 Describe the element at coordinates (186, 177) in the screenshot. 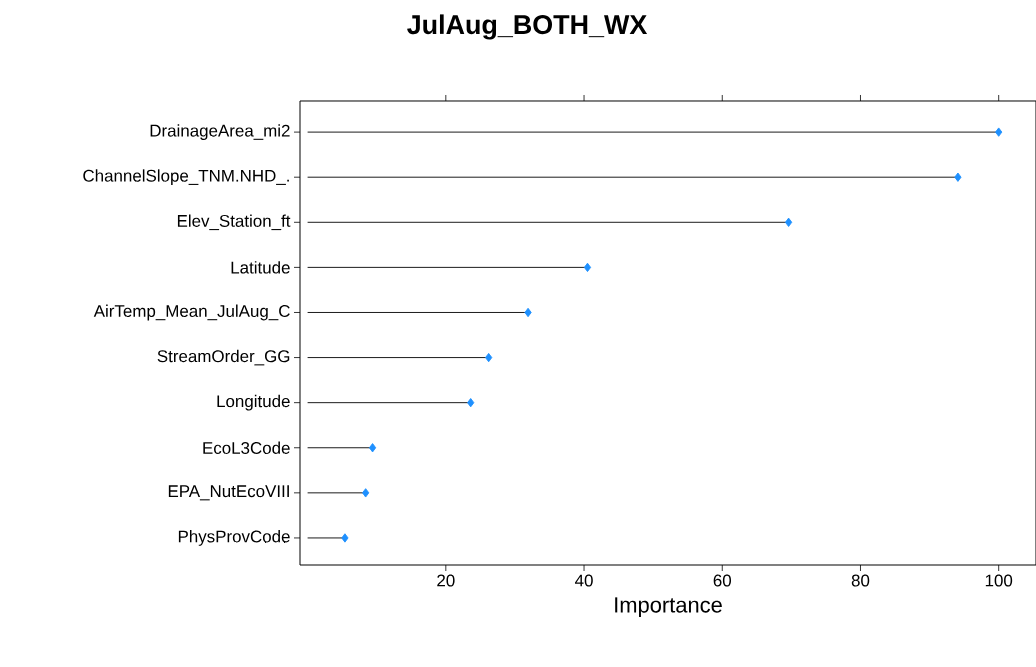

I see `y-tick-label: ChannelSlope_TNM.NHD_.` at that location.